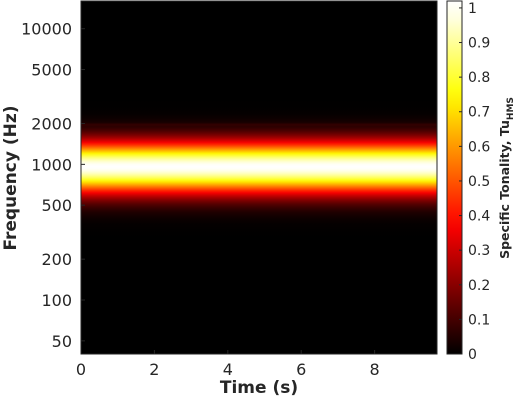 This screenshot has height=401, width=521. I want to click on x-tick-label: 4, so click(228, 369).